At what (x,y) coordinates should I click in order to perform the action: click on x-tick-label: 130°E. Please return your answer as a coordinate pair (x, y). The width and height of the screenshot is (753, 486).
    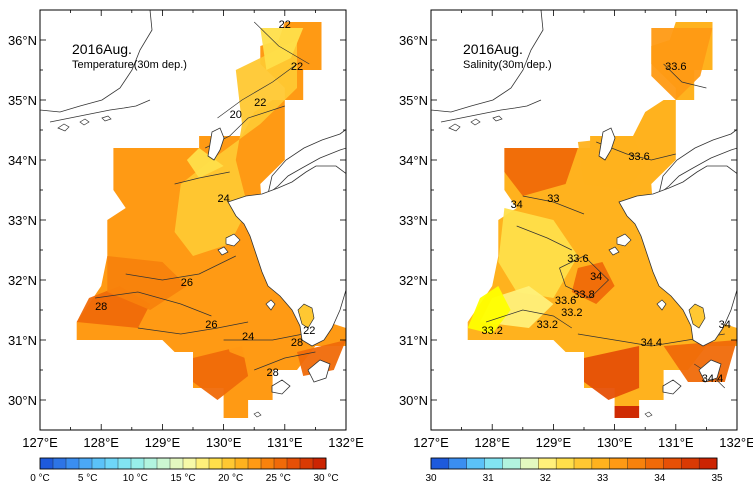
    Looking at the image, I should click on (615, 442).